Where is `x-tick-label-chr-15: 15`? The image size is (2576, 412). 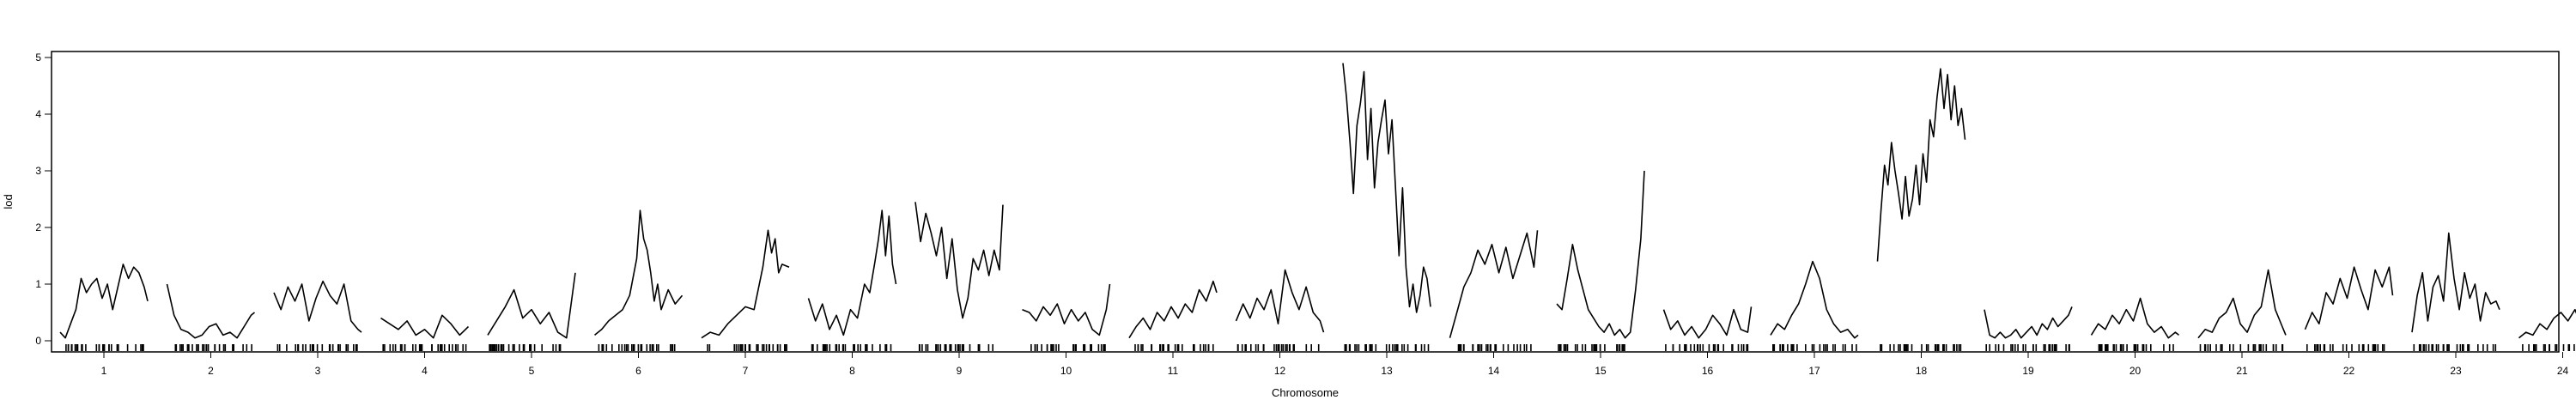 x-tick-label-chr-15: 15 is located at coordinates (1601, 371).